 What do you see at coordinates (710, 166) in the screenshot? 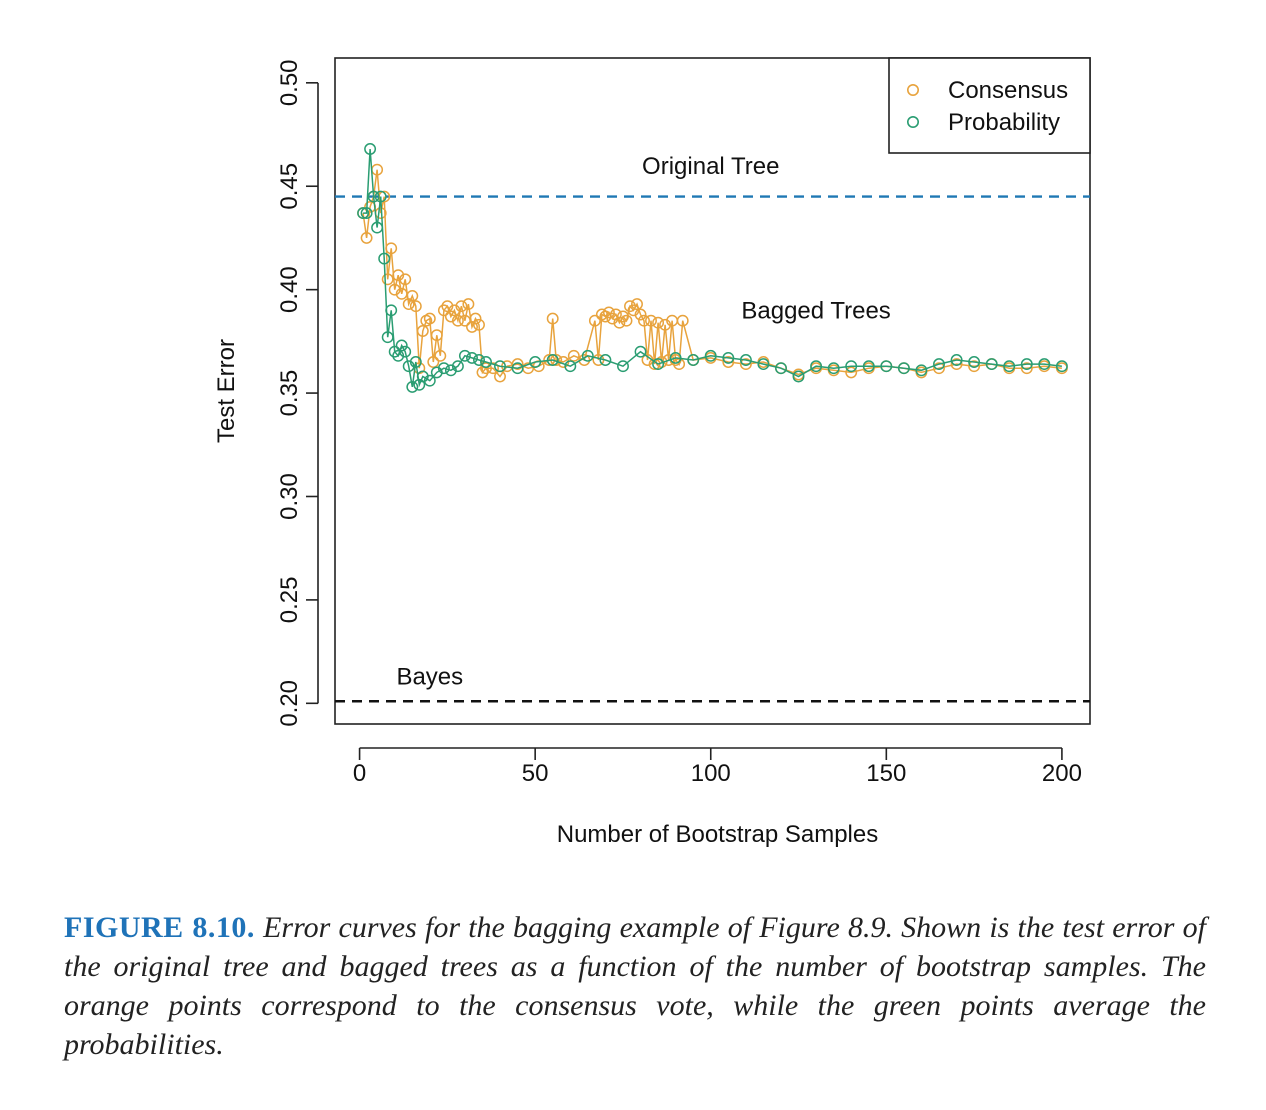
I see `original-tree-label: Original Tree` at bounding box center [710, 166].